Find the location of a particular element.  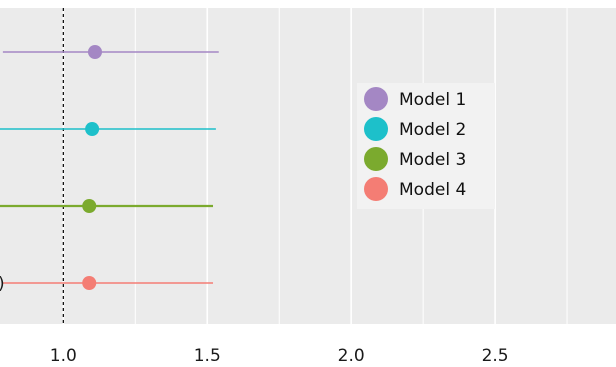

row-labels: ) is located at coordinates (2, 284).